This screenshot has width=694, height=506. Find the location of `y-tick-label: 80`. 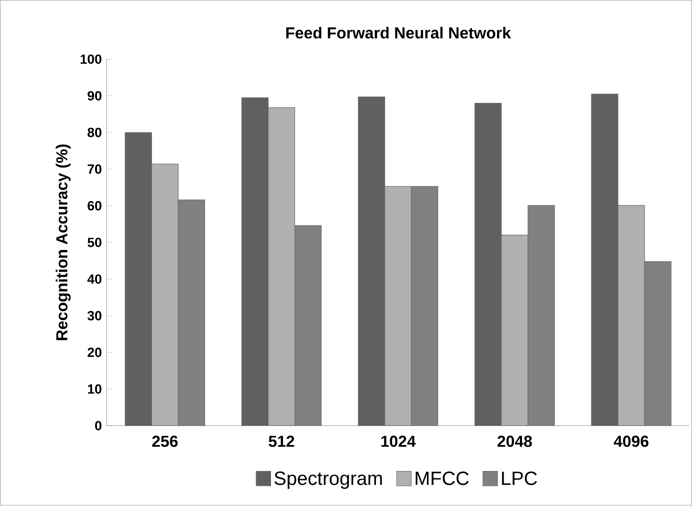

y-tick-label: 80 is located at coordinates (95, 133).